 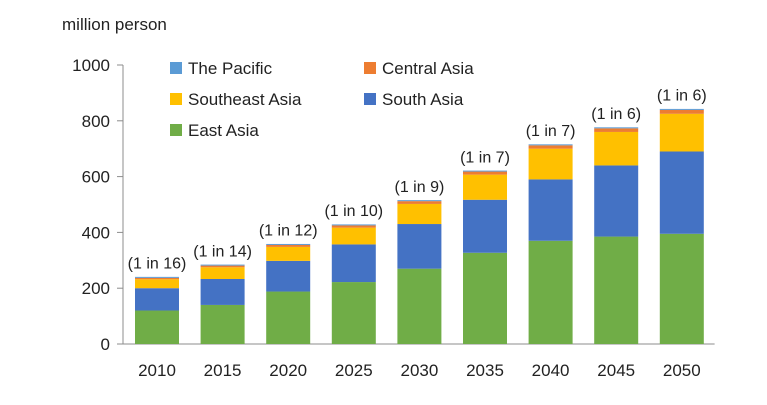 What do you see at coordinates (222, 251) in the screenshot?
I see `bar-label: (1 in 14)` at bounding box center [222, 251].